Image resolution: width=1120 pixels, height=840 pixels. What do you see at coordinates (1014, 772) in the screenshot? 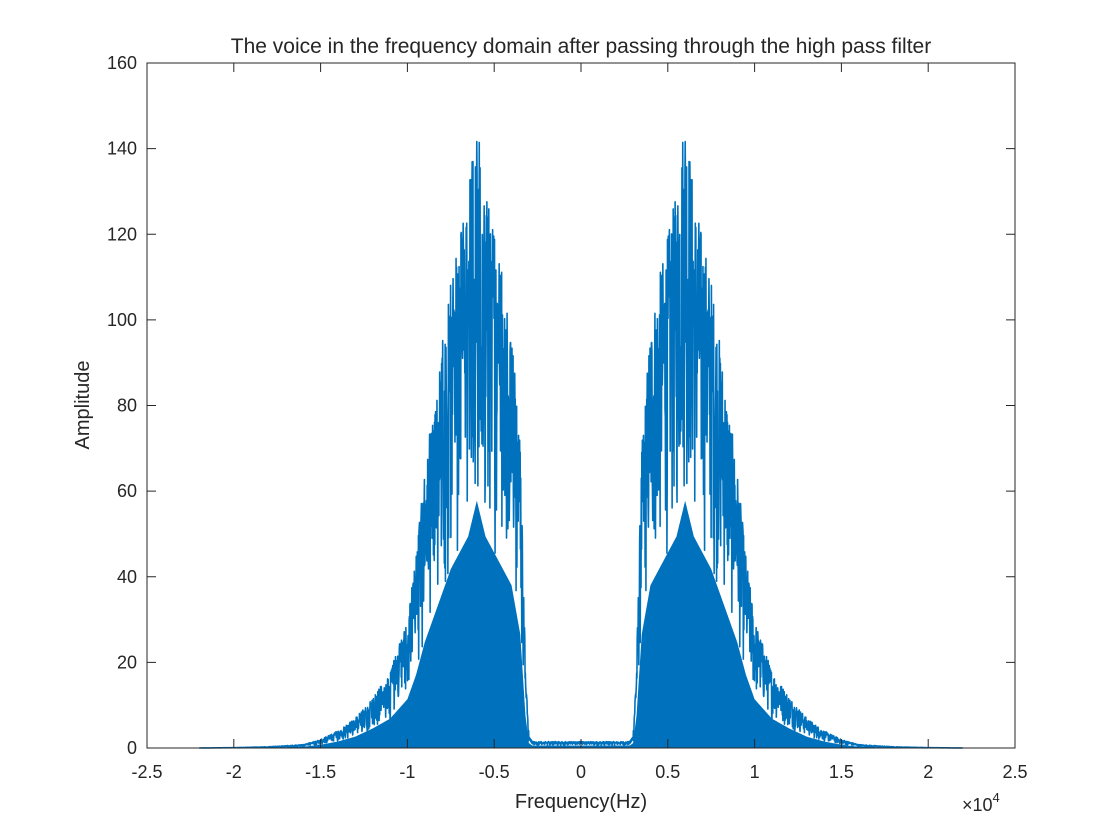
I see `x-tick-label: 2.5` at bounding box center [1014, 772].